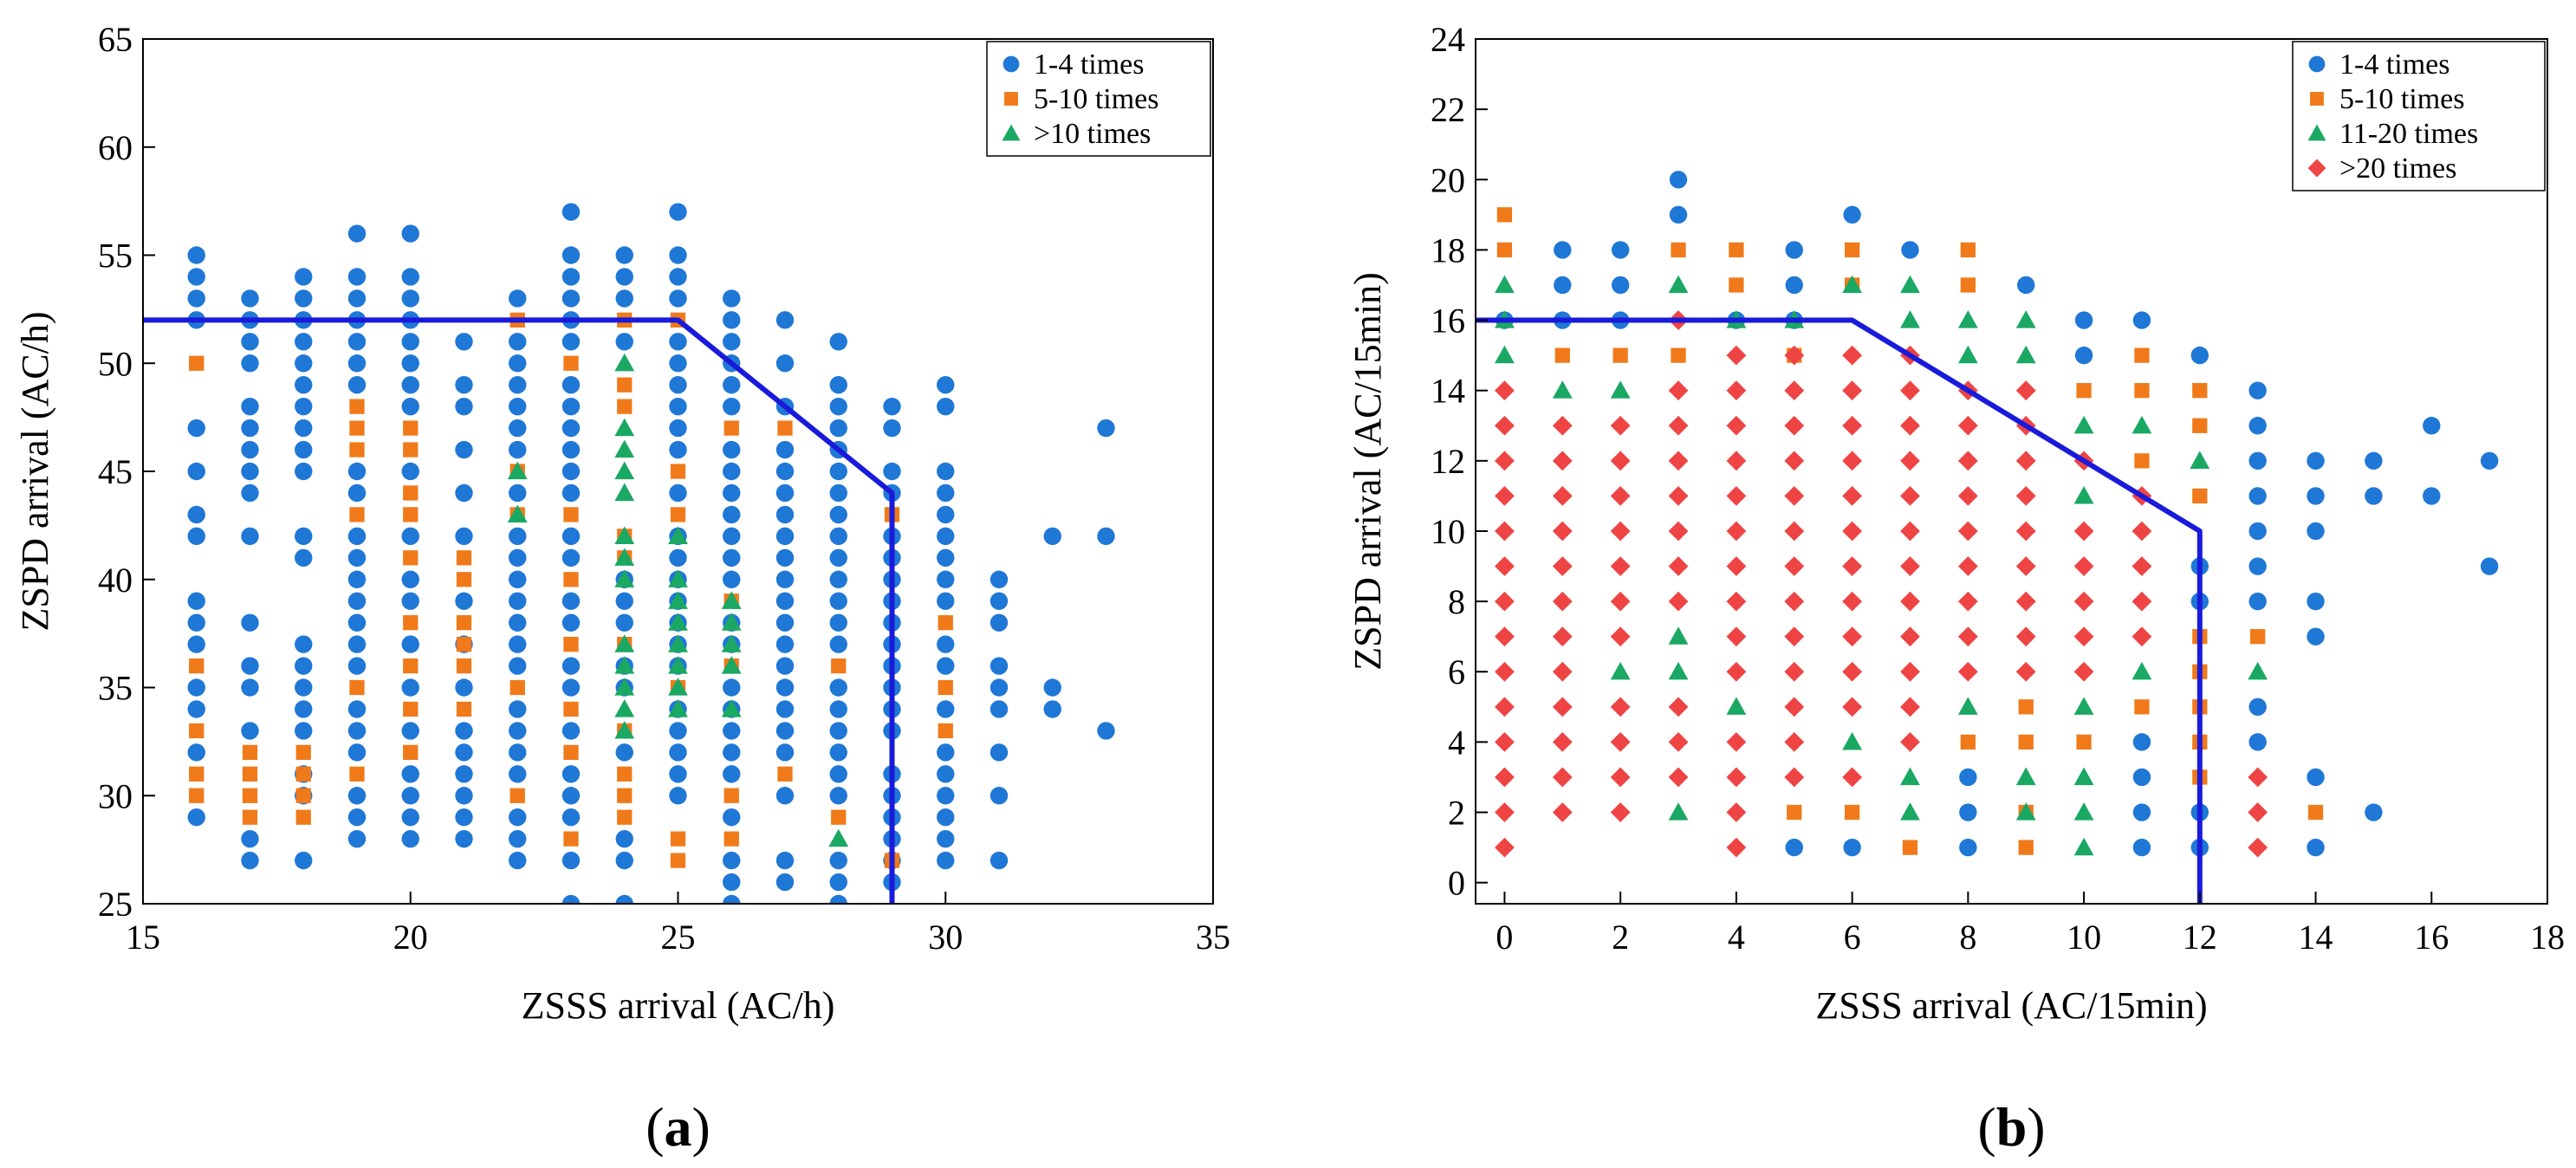 This screenshot has height=1168, width=2576. I want to click on y-axis-label: ZSPD arrival (AC/15min), so click(1368, 472).